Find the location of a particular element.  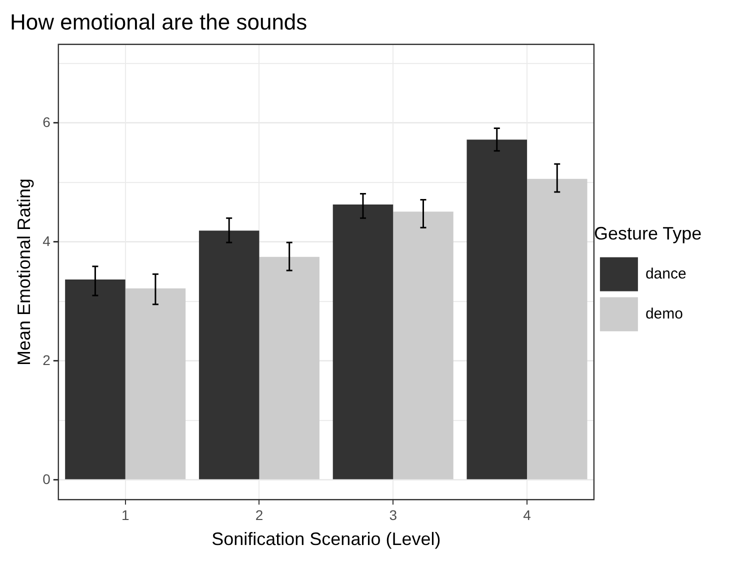

chart-title: How emotional are the sounds is located at coordinates (159, 21).